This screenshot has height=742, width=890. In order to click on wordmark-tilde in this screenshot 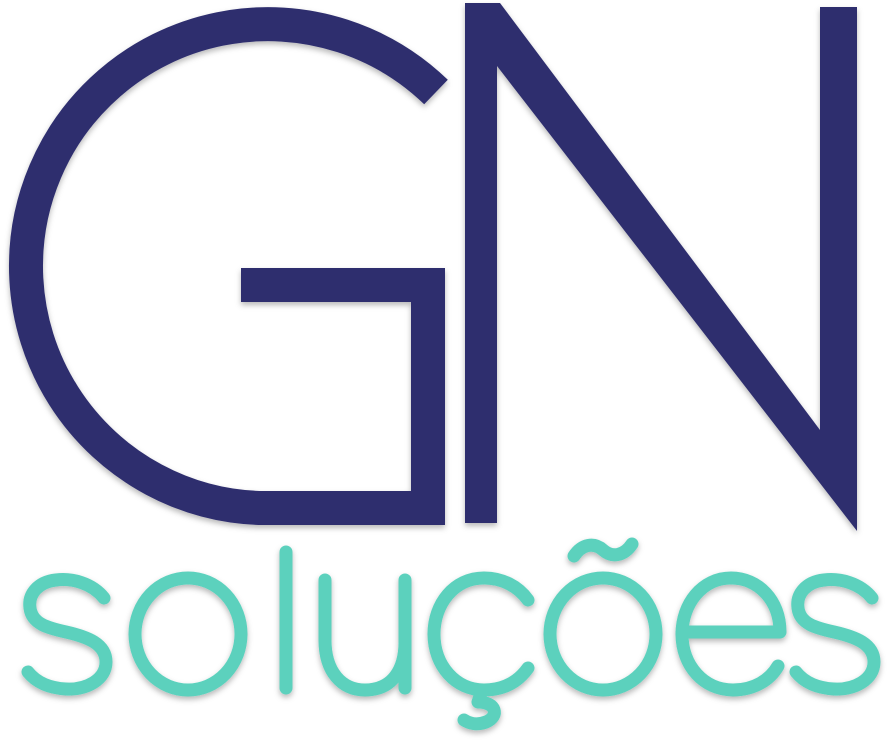, I will do `click(603, 550)`.